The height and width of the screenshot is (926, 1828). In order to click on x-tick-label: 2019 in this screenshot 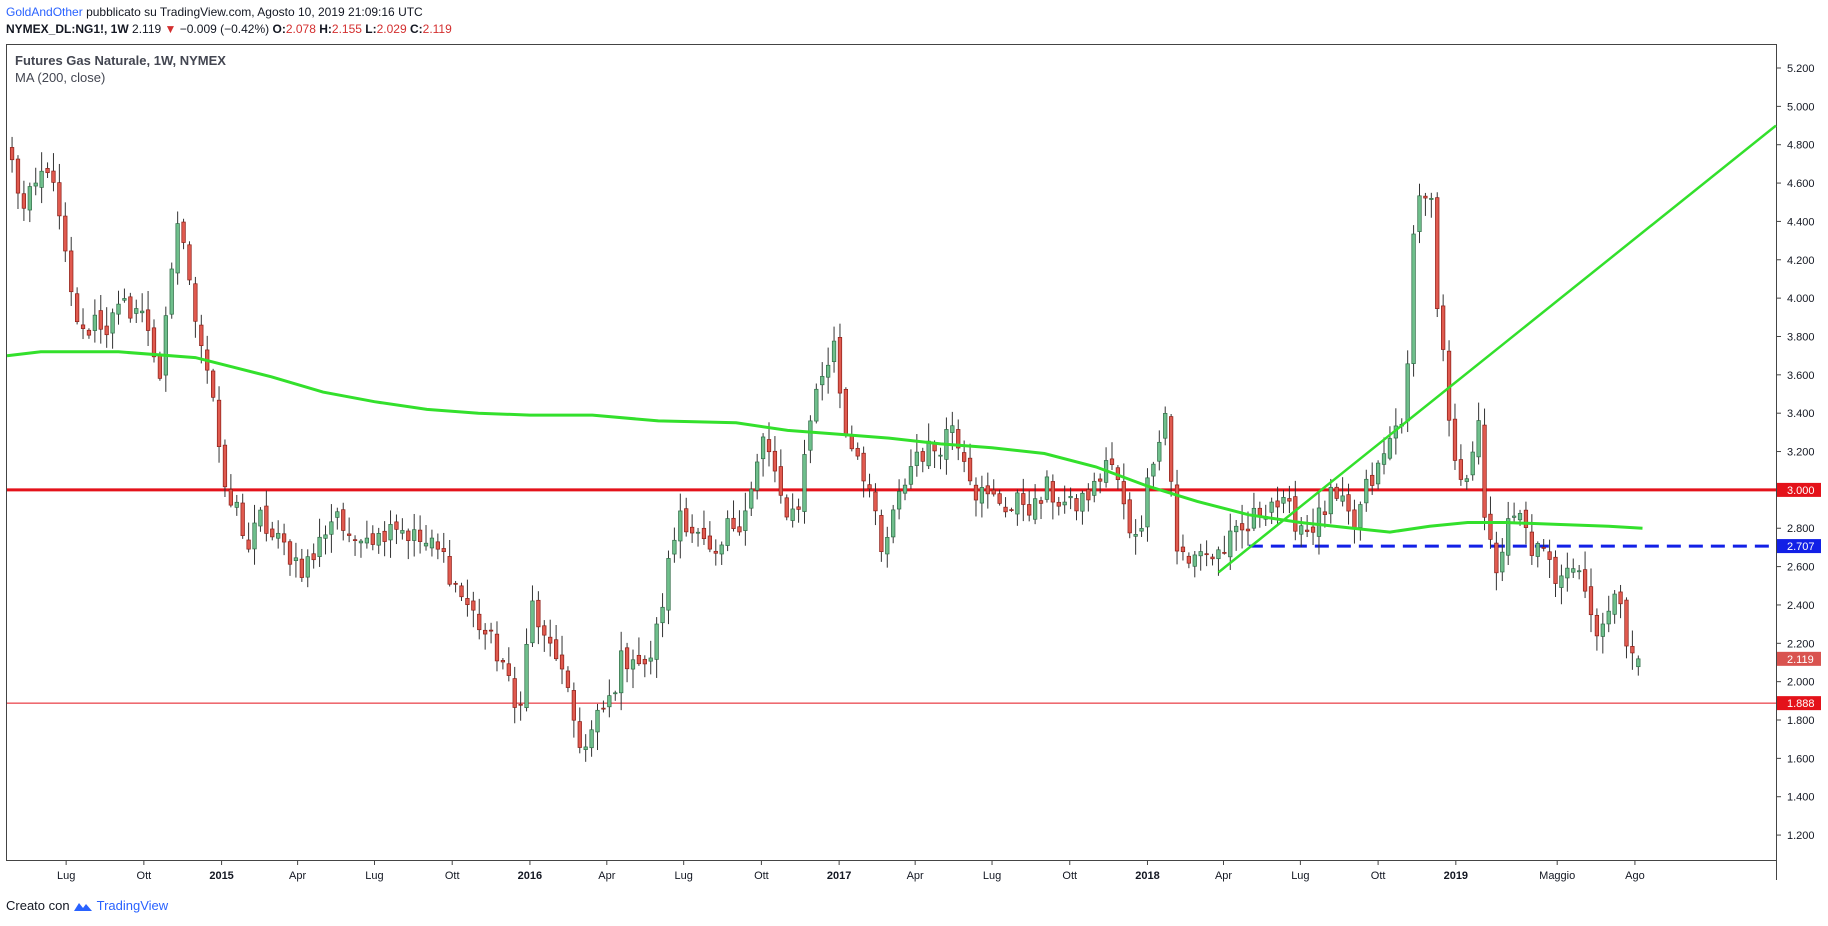, I will do `click(1456, 876)`.